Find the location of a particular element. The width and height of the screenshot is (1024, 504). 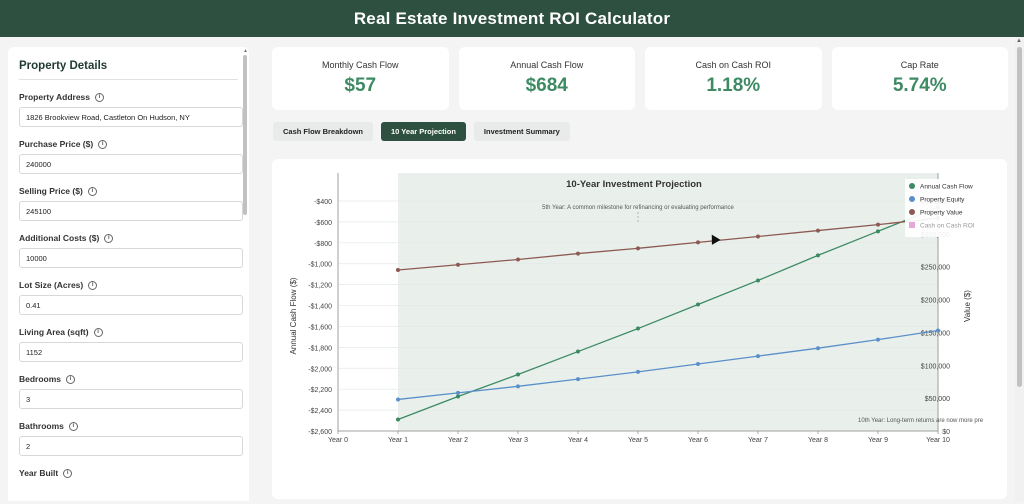

tab-cash-flow-breakdown: Cash Flow Breakdown is located at coordinates (323, 131).